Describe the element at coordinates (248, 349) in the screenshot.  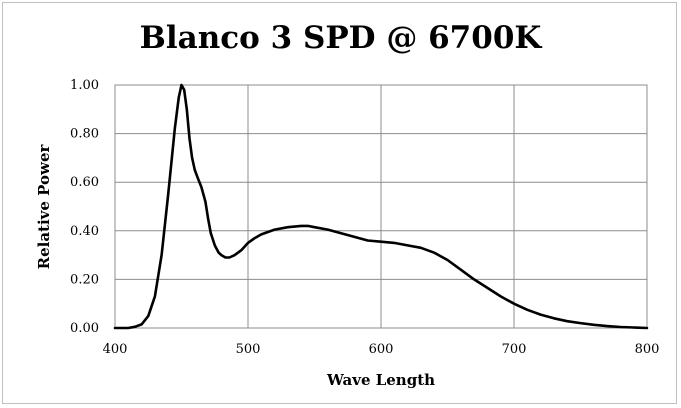
I see `x-tick-label: 500` at that location.